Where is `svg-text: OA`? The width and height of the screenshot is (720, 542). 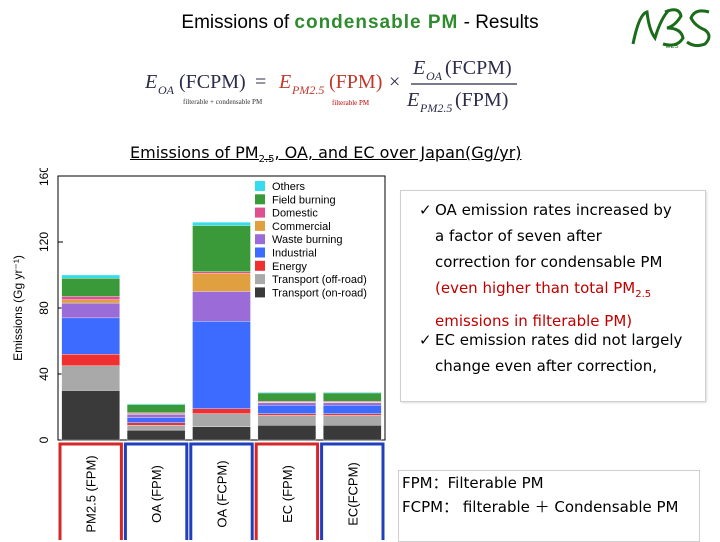 svg-text: OA is located at coordinates (434, 76).